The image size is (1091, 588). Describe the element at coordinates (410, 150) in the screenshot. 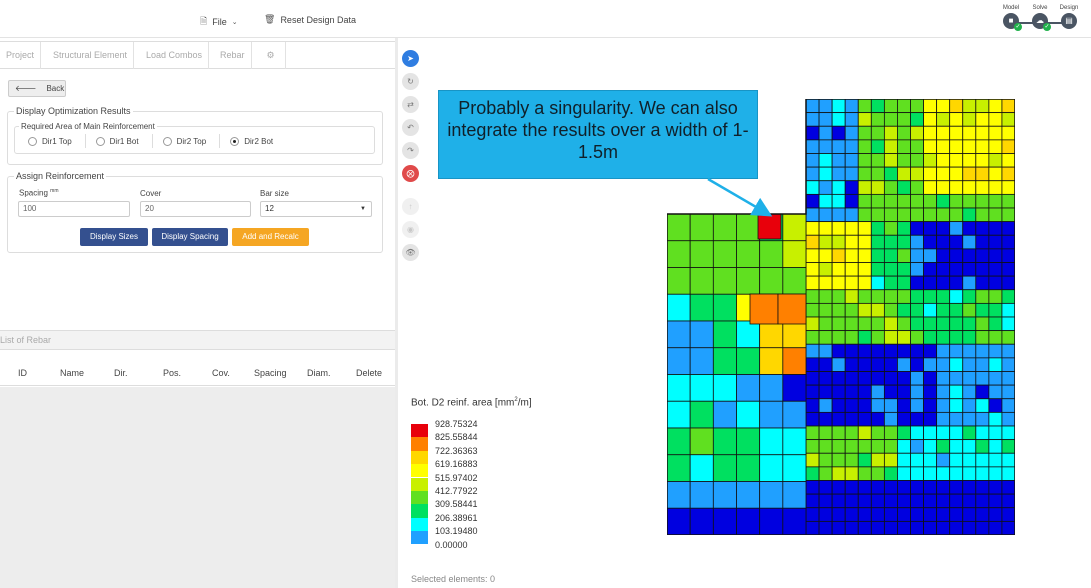

I see `redo-icon: ↷` at that location.